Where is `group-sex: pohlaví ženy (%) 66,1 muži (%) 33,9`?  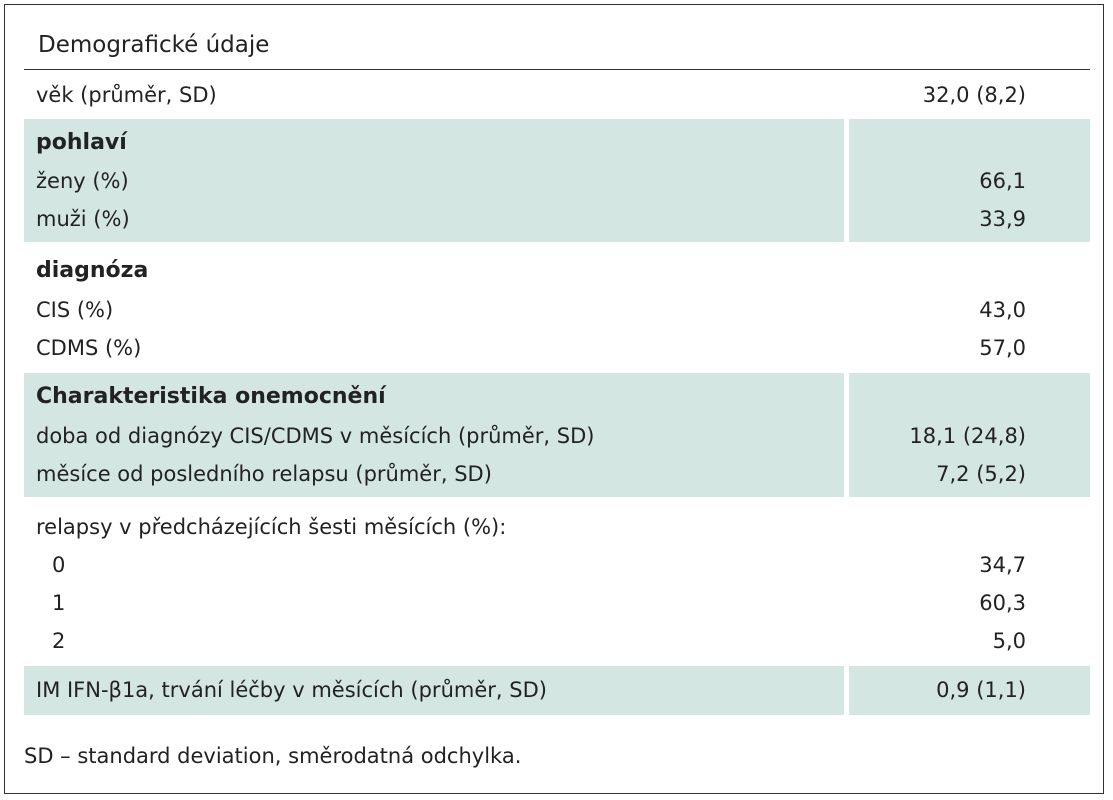
group-sex: pohlaví ženy (%) 66,1 muži (%) 33,9 is located at coordinates (557, 180).